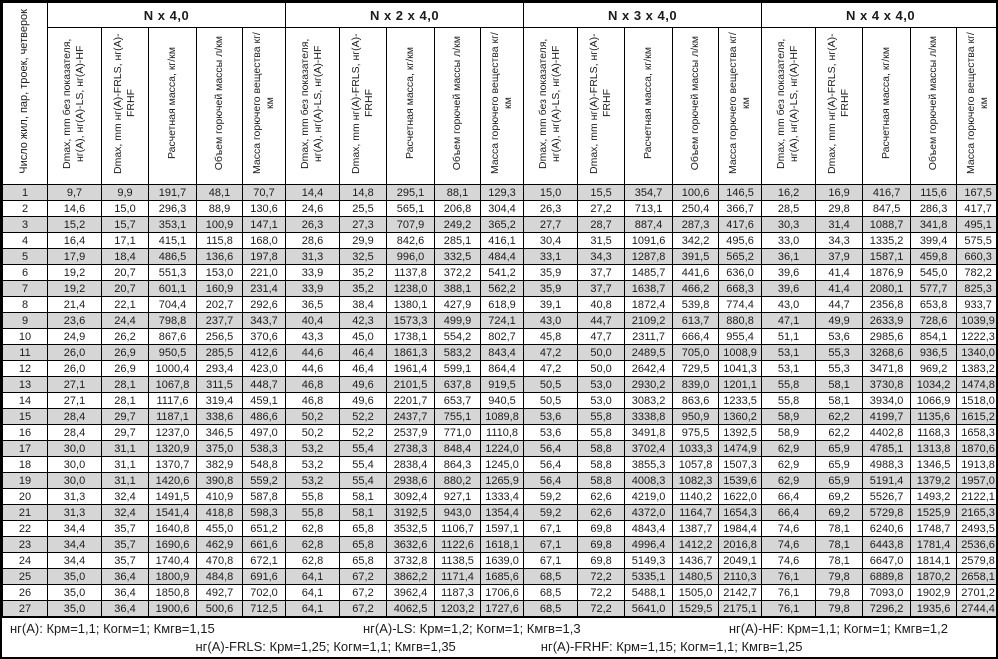  Describe the element at coordinates (313, 592) in the screenshot. I see `data-cell: 64,1` at that location.